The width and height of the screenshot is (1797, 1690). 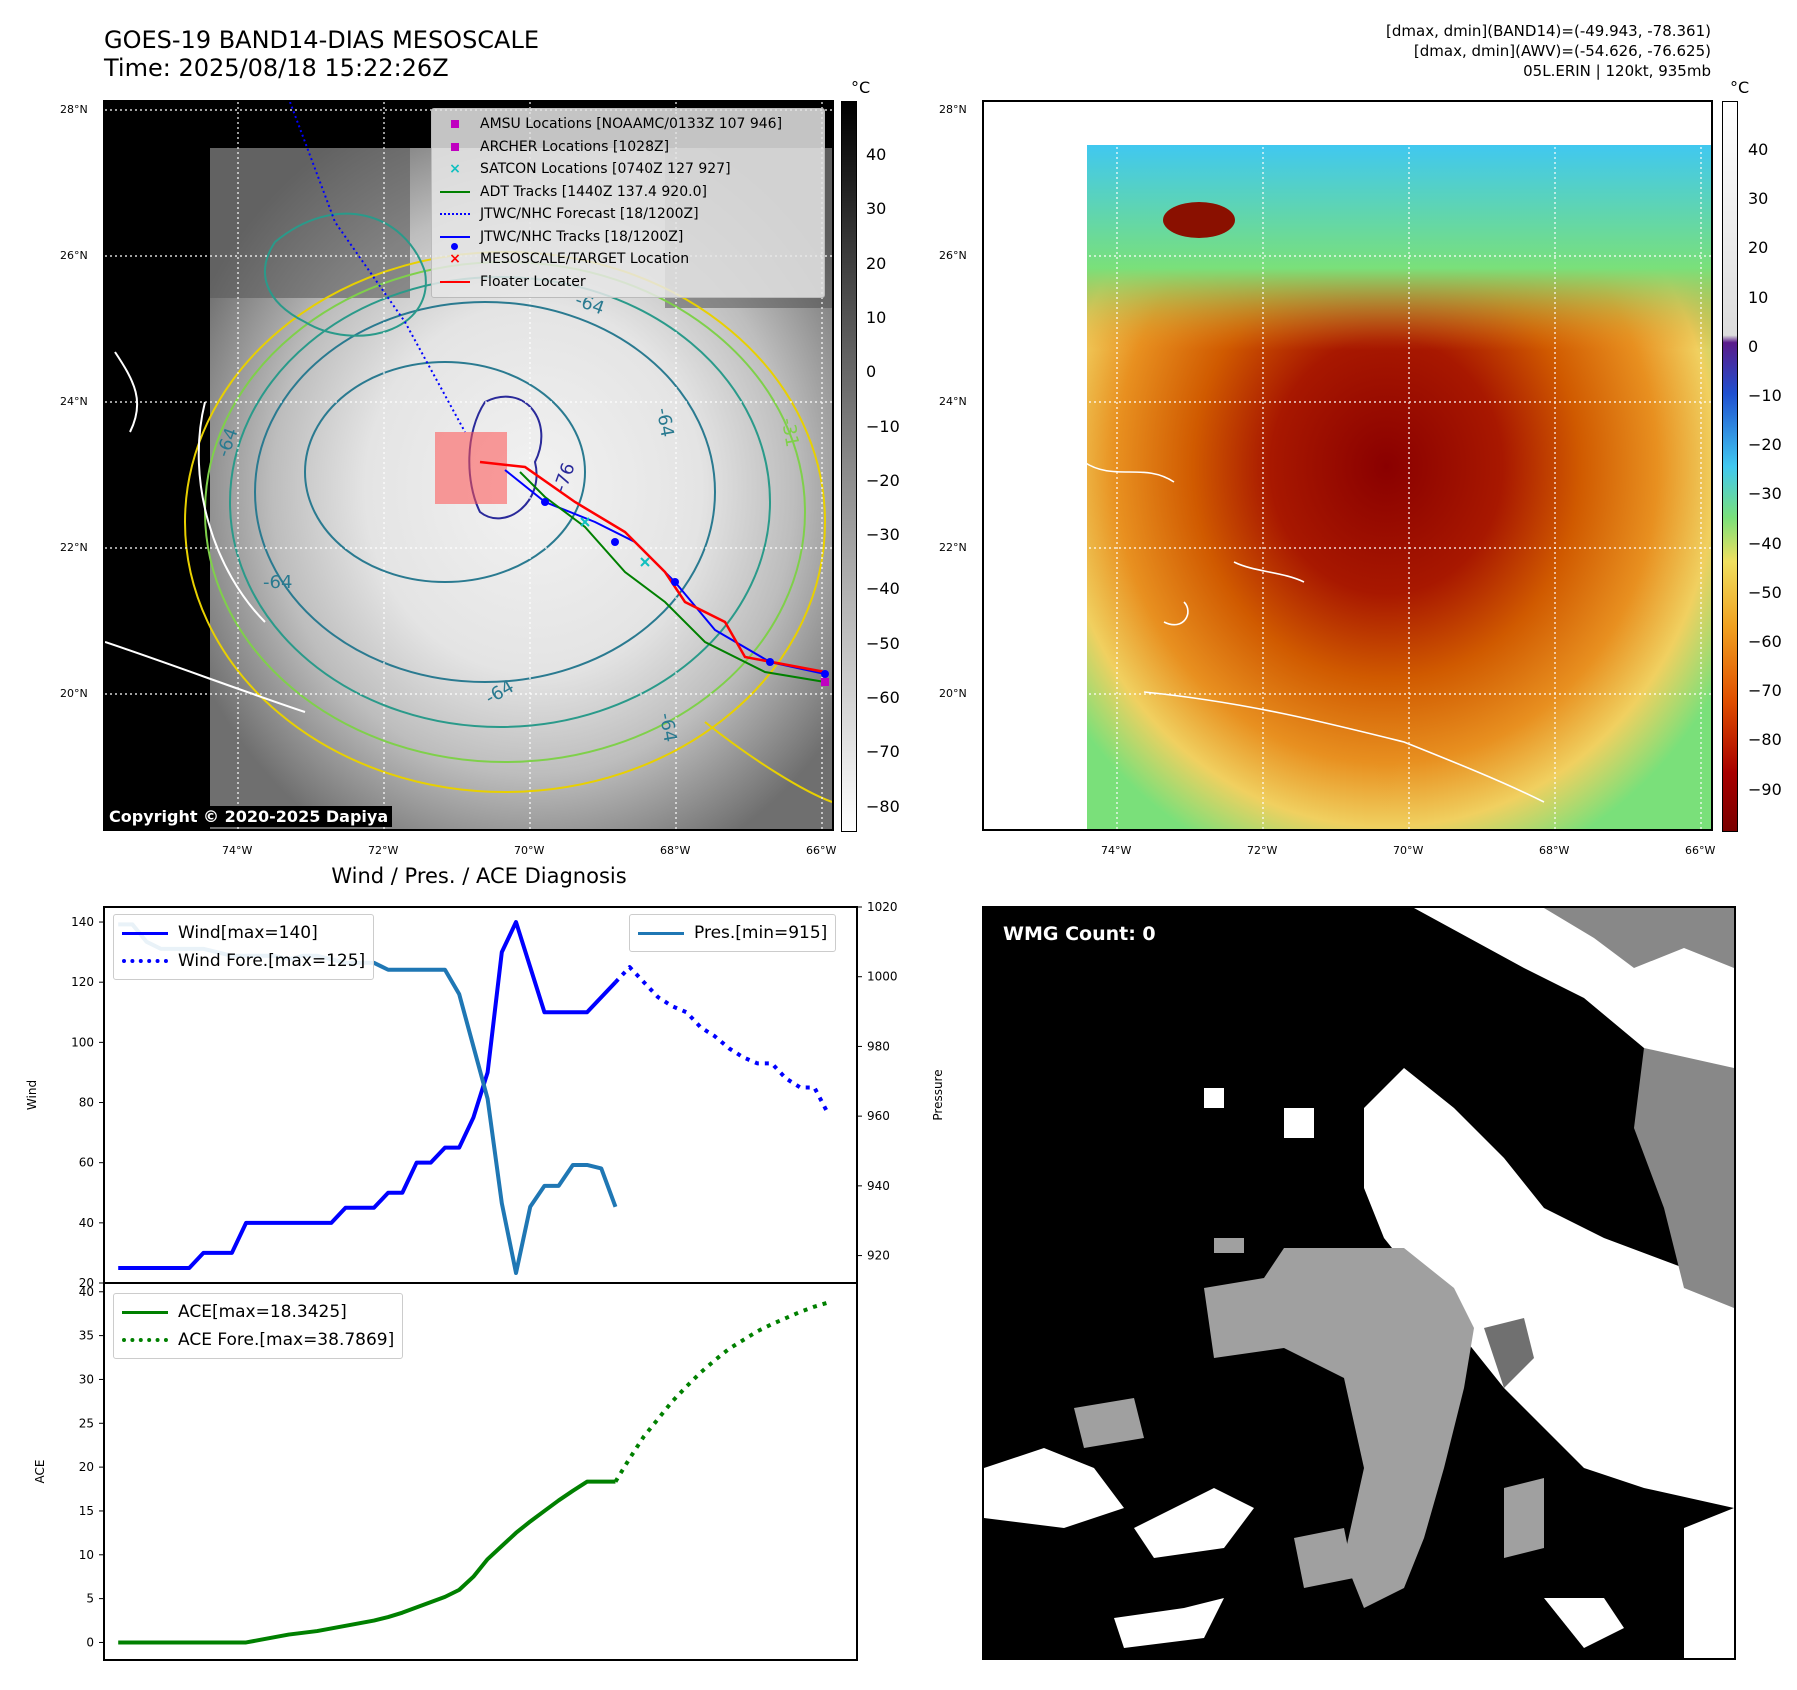 I want to click on figure-title: GOES-19 BAND14-DIAS MESOSCALE, so click(x=322, y=40).